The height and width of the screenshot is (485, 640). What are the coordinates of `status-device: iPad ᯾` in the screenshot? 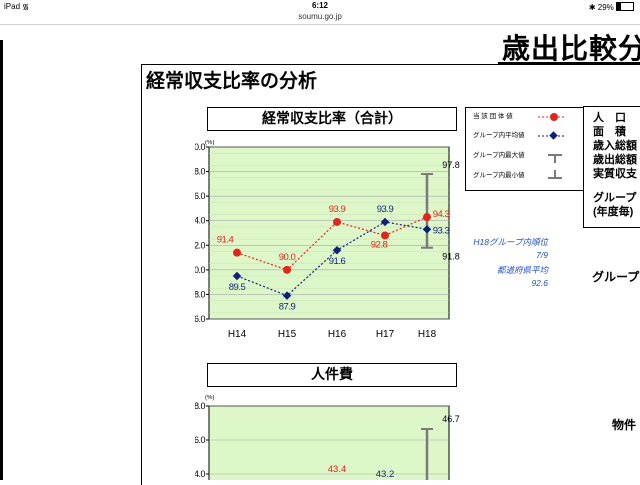 It's located at (17, 6).